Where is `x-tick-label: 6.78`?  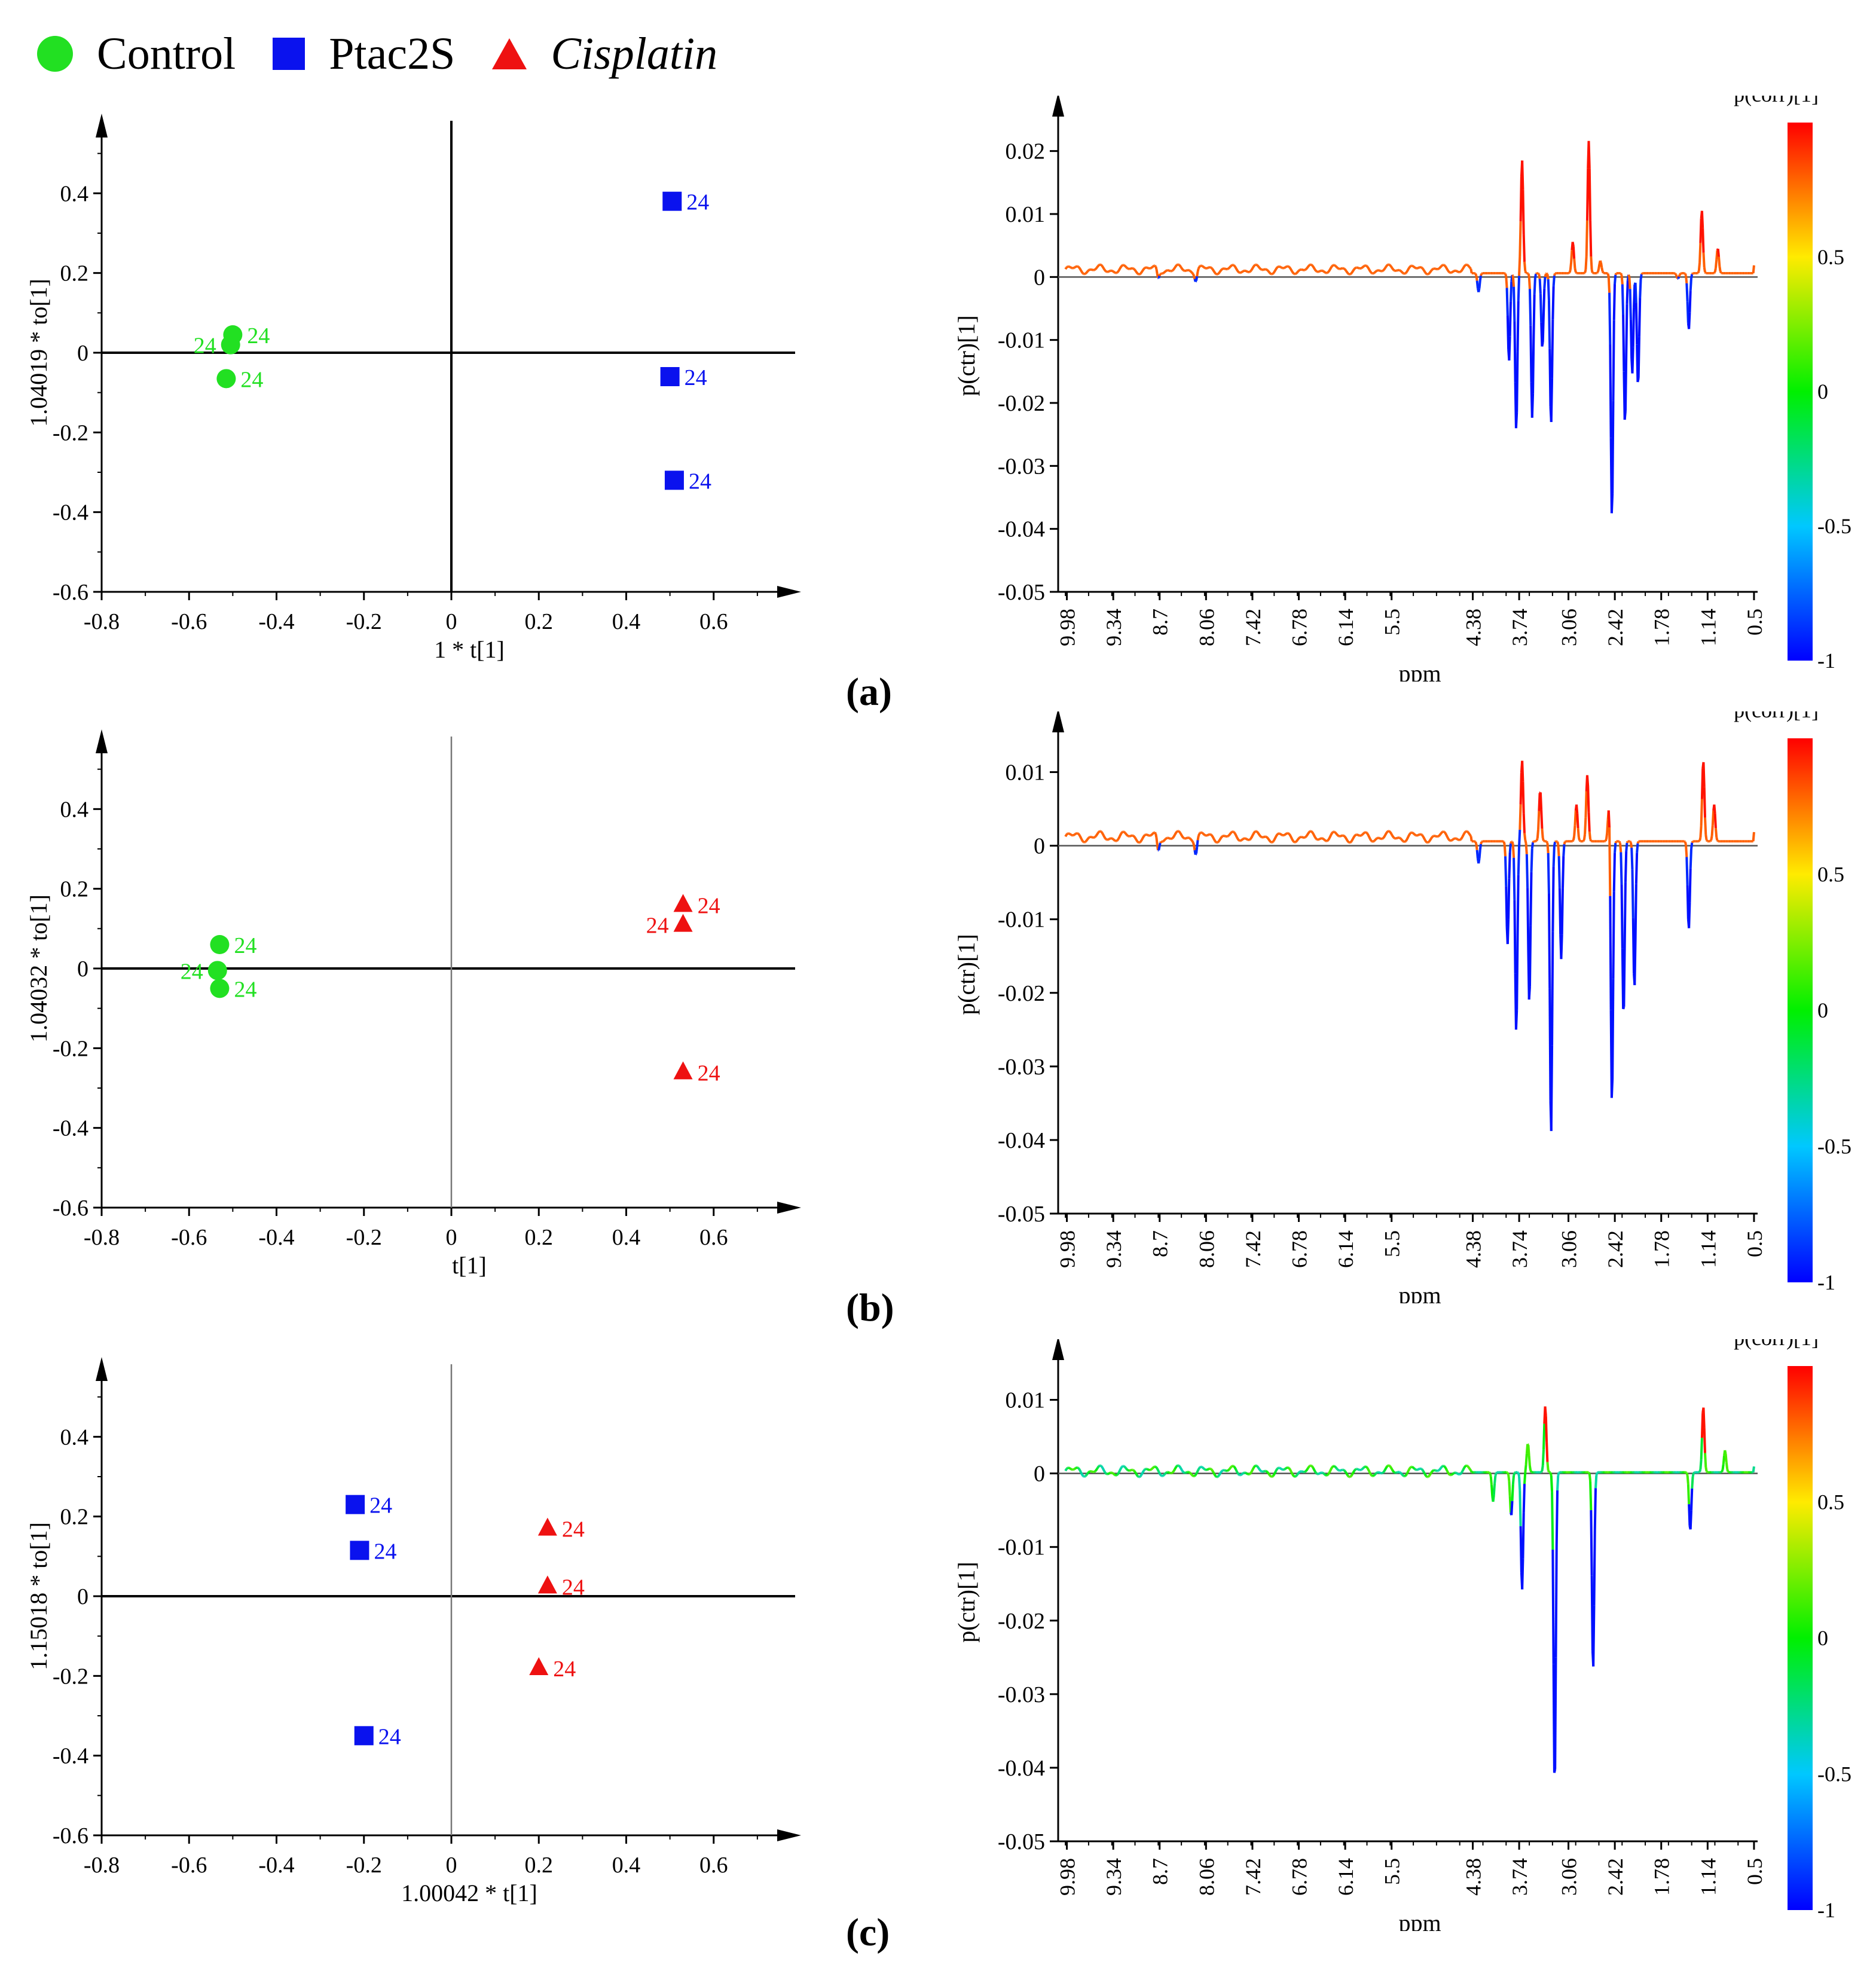 x-tick-label: 6.78 is located at coordinates (1300, 1877).